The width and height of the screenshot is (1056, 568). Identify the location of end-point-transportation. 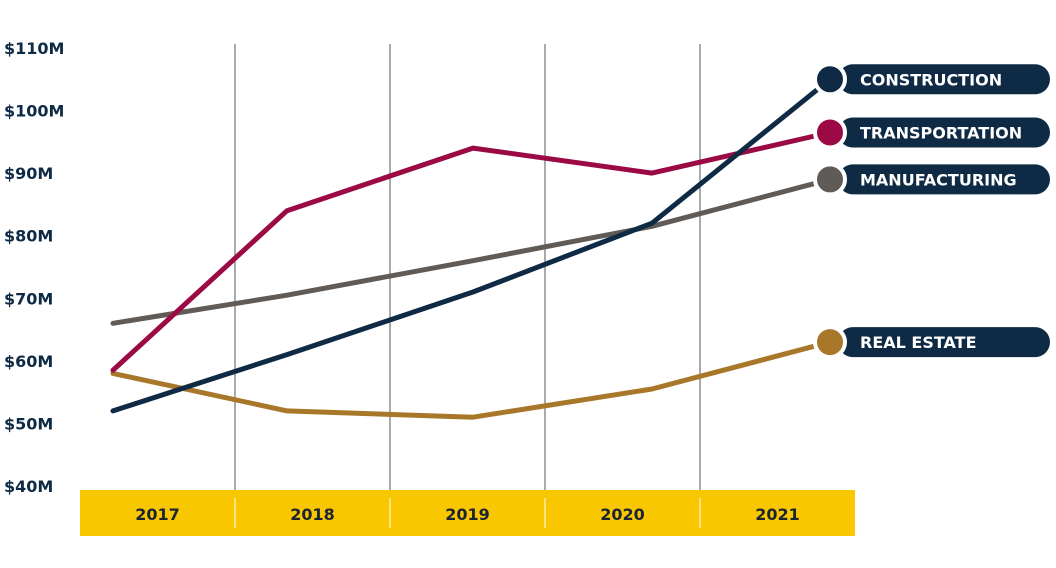
(830, 132).